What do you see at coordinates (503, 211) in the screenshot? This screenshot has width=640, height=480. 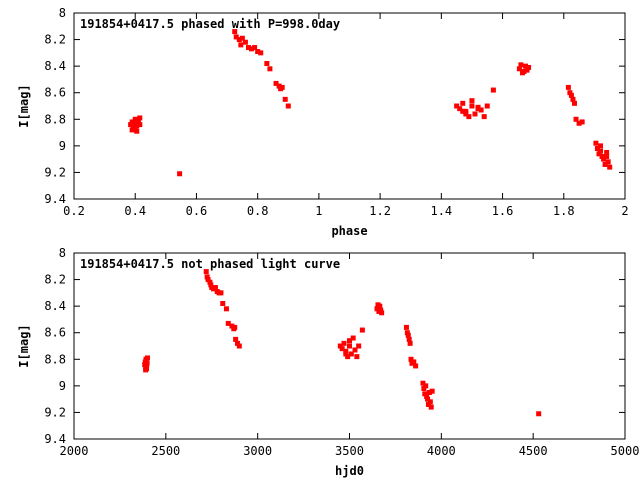 I see `x-tick-label: 1.6` at bounding box center [503, 211].